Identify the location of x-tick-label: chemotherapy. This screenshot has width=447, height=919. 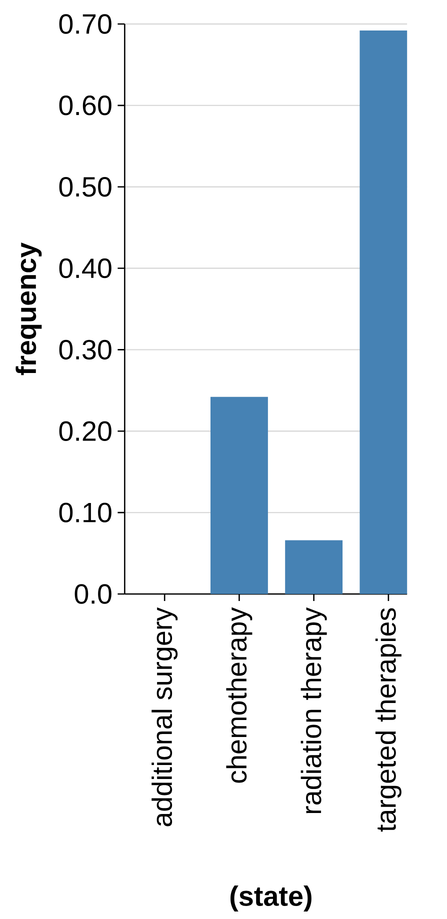
(239, 695).